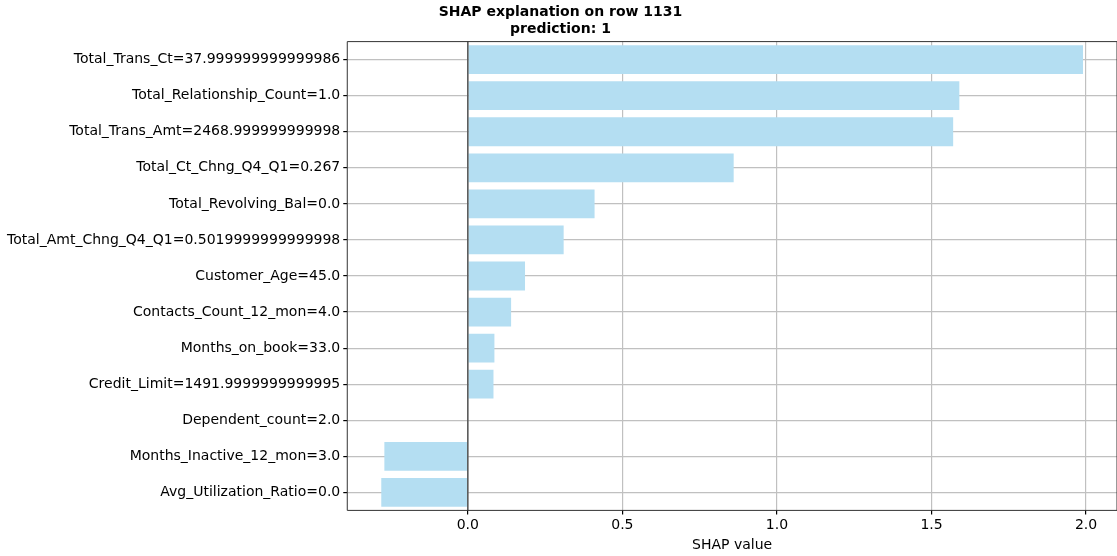 Image resolution: width=1117 pixels, height=556 pixels. I want to click on y-tick-label: Contacts_Count_12_mon=4.0, so click(237, 310).